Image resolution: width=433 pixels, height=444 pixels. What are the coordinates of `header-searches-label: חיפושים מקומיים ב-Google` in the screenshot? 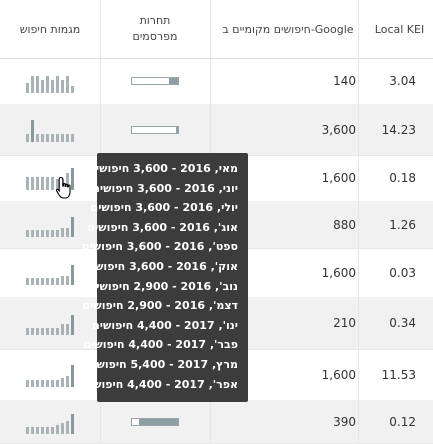 It's located at (288, 29).